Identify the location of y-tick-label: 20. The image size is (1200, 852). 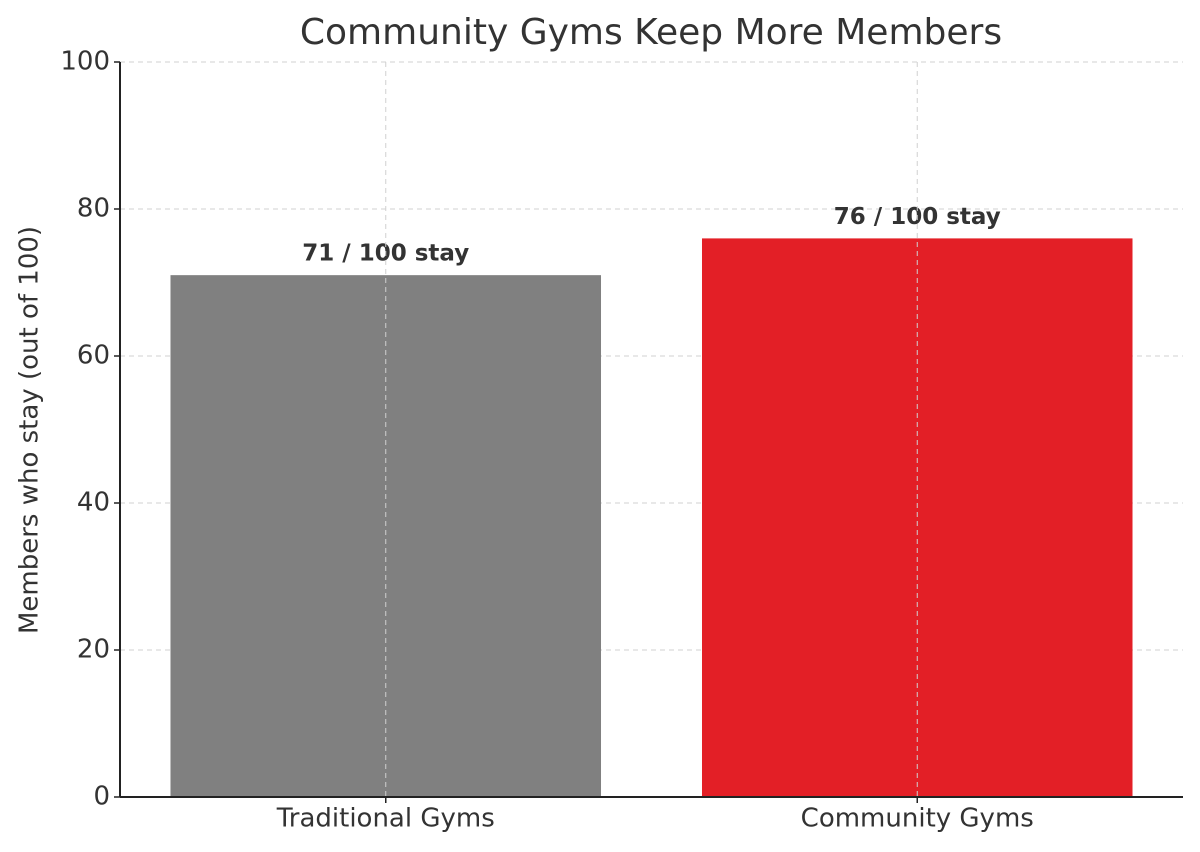
(93, 650).